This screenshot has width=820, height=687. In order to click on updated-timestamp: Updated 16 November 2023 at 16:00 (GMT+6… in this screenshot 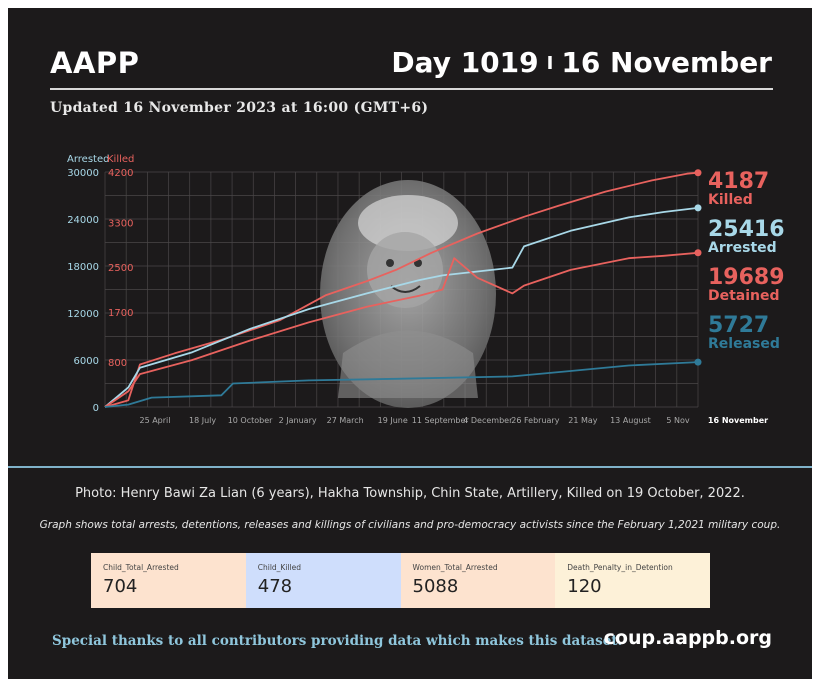, I will do `click(239, 108)`.